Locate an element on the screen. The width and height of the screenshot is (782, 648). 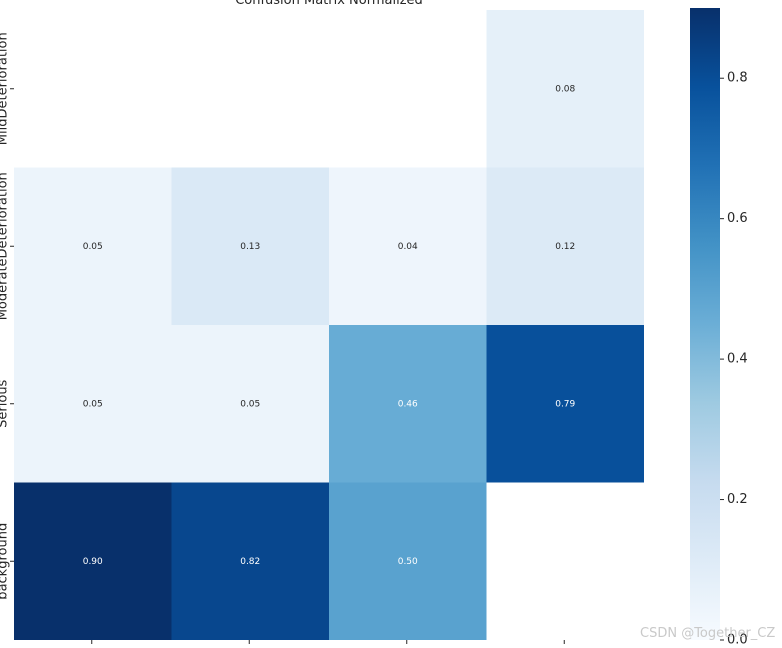
colorbar-tick-label-0: 0.0 is located at coordinates (737, 640).